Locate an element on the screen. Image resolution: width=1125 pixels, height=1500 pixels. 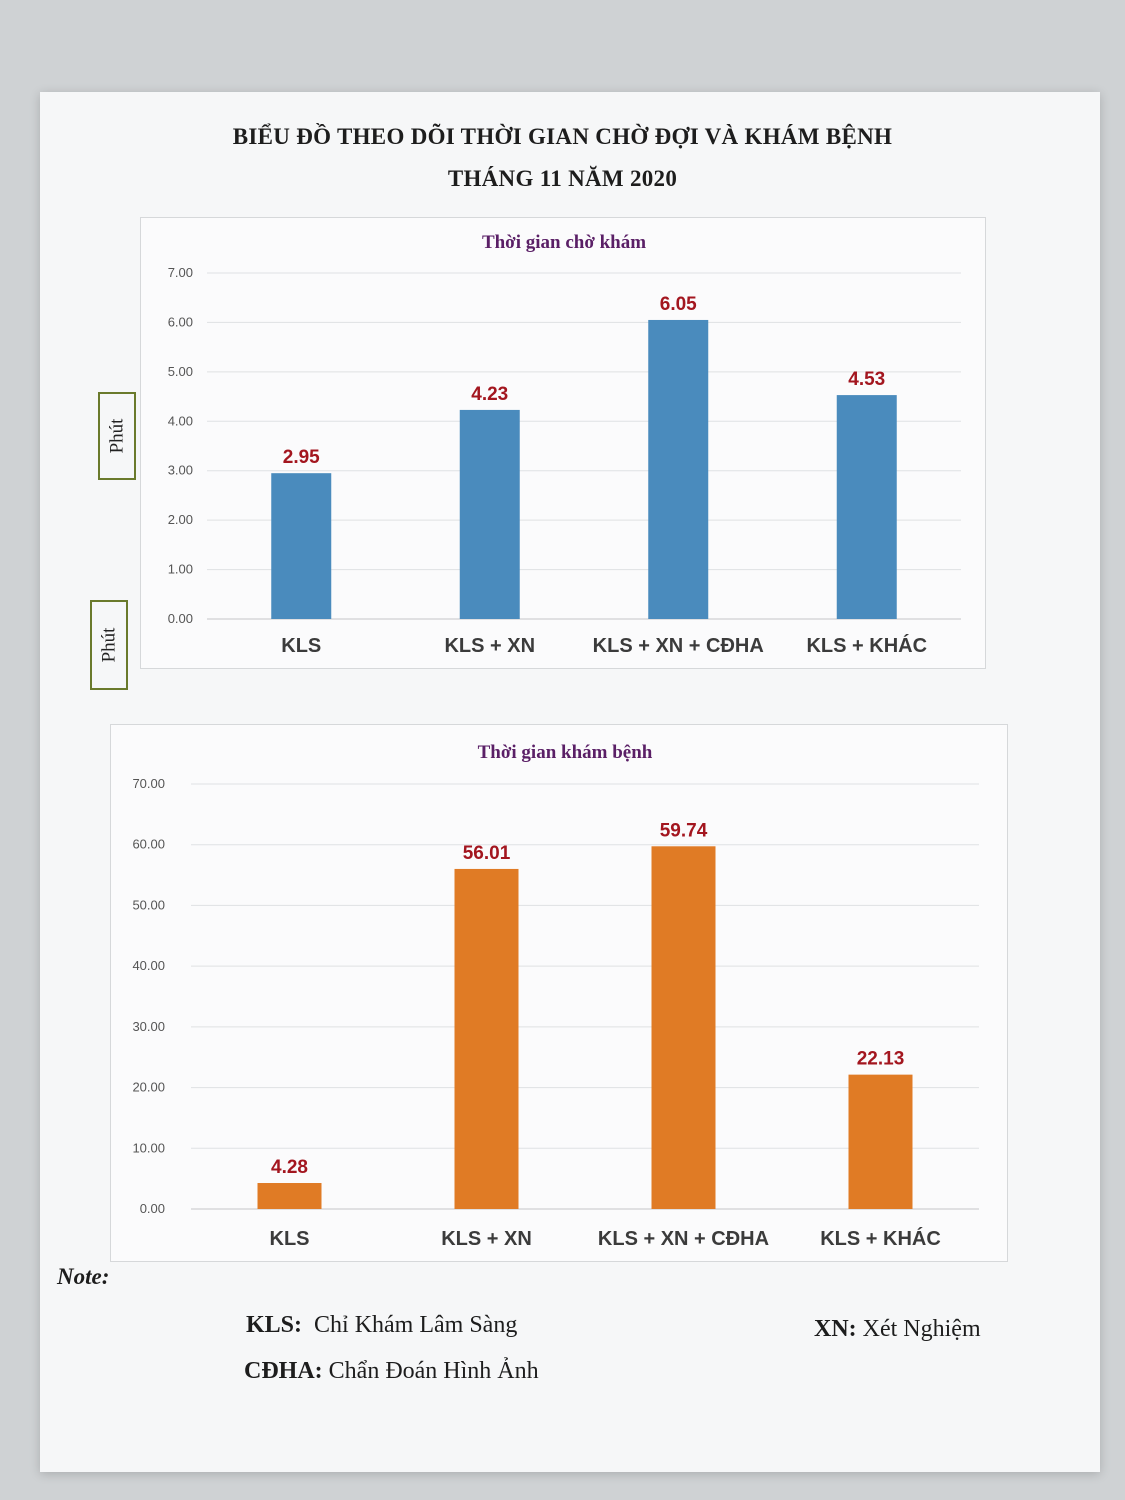
unit-label-box-bottom: Phút is located at coordinates (109, 645).